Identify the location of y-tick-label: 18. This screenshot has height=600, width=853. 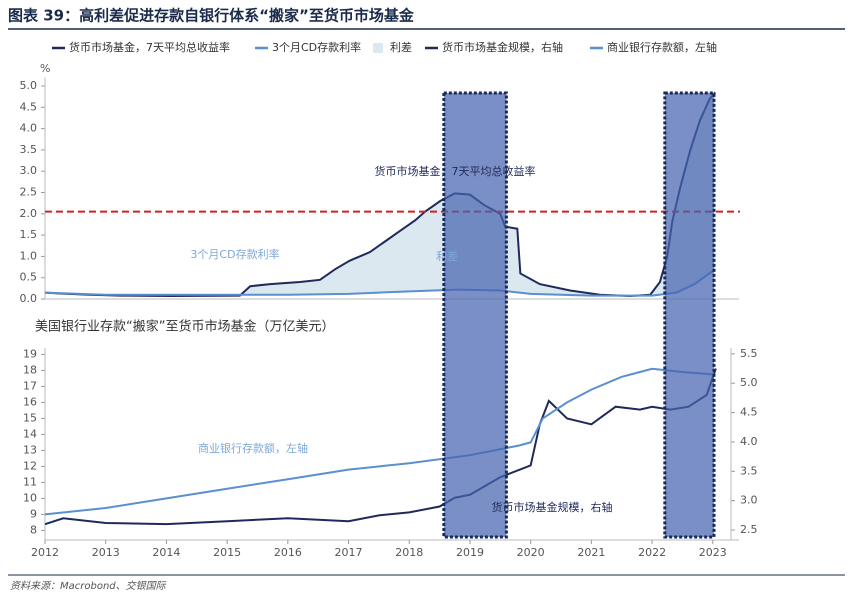
(30, 369).